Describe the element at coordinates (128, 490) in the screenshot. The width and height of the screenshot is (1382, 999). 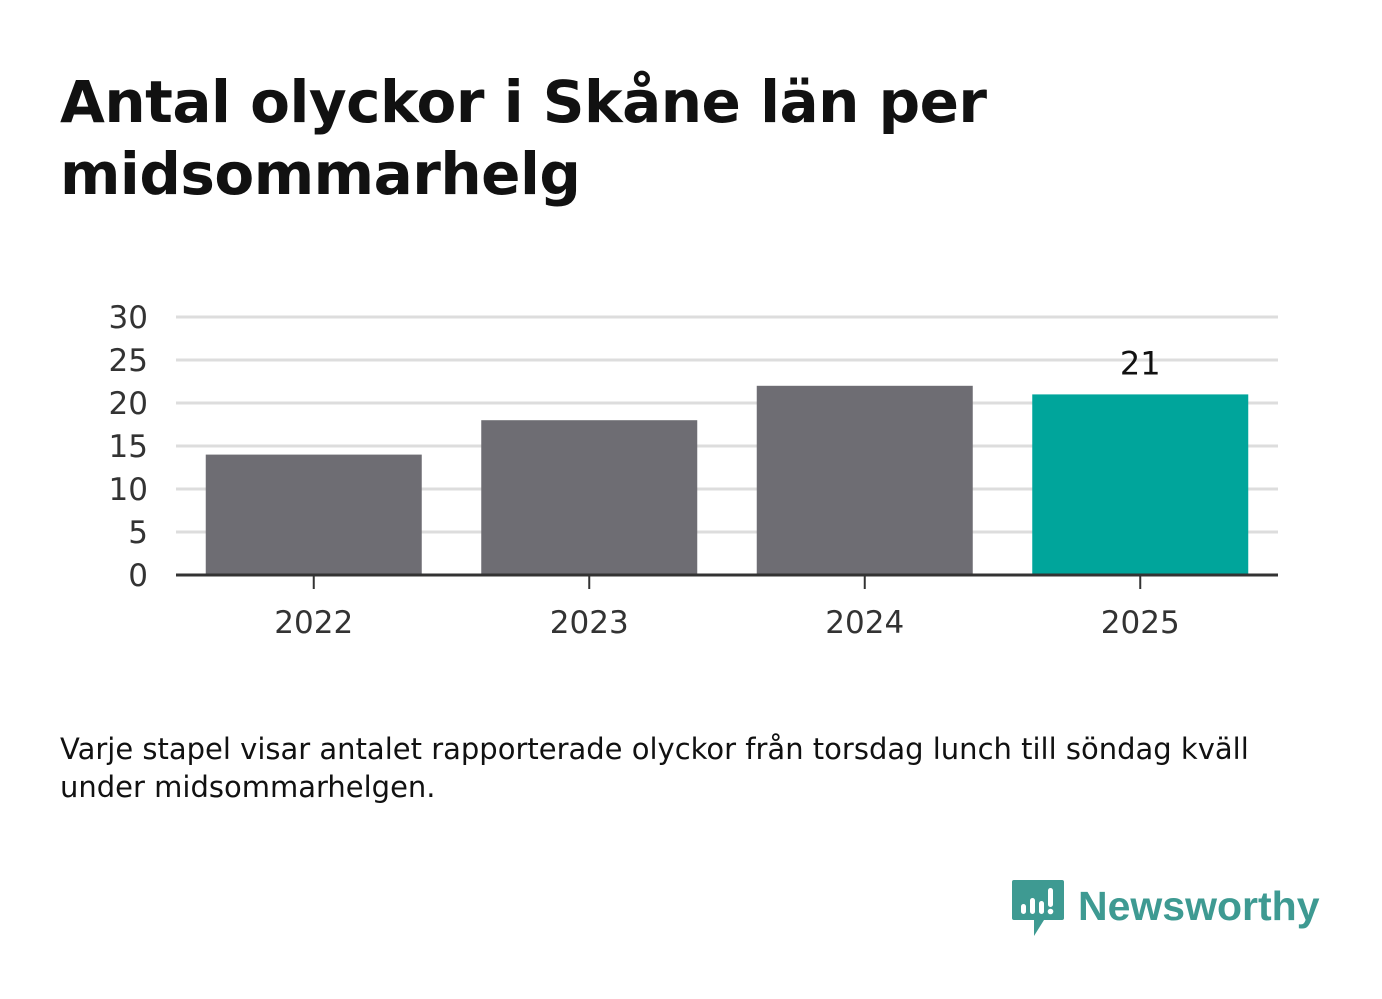
I see `y-tick-label: 10` at that location.